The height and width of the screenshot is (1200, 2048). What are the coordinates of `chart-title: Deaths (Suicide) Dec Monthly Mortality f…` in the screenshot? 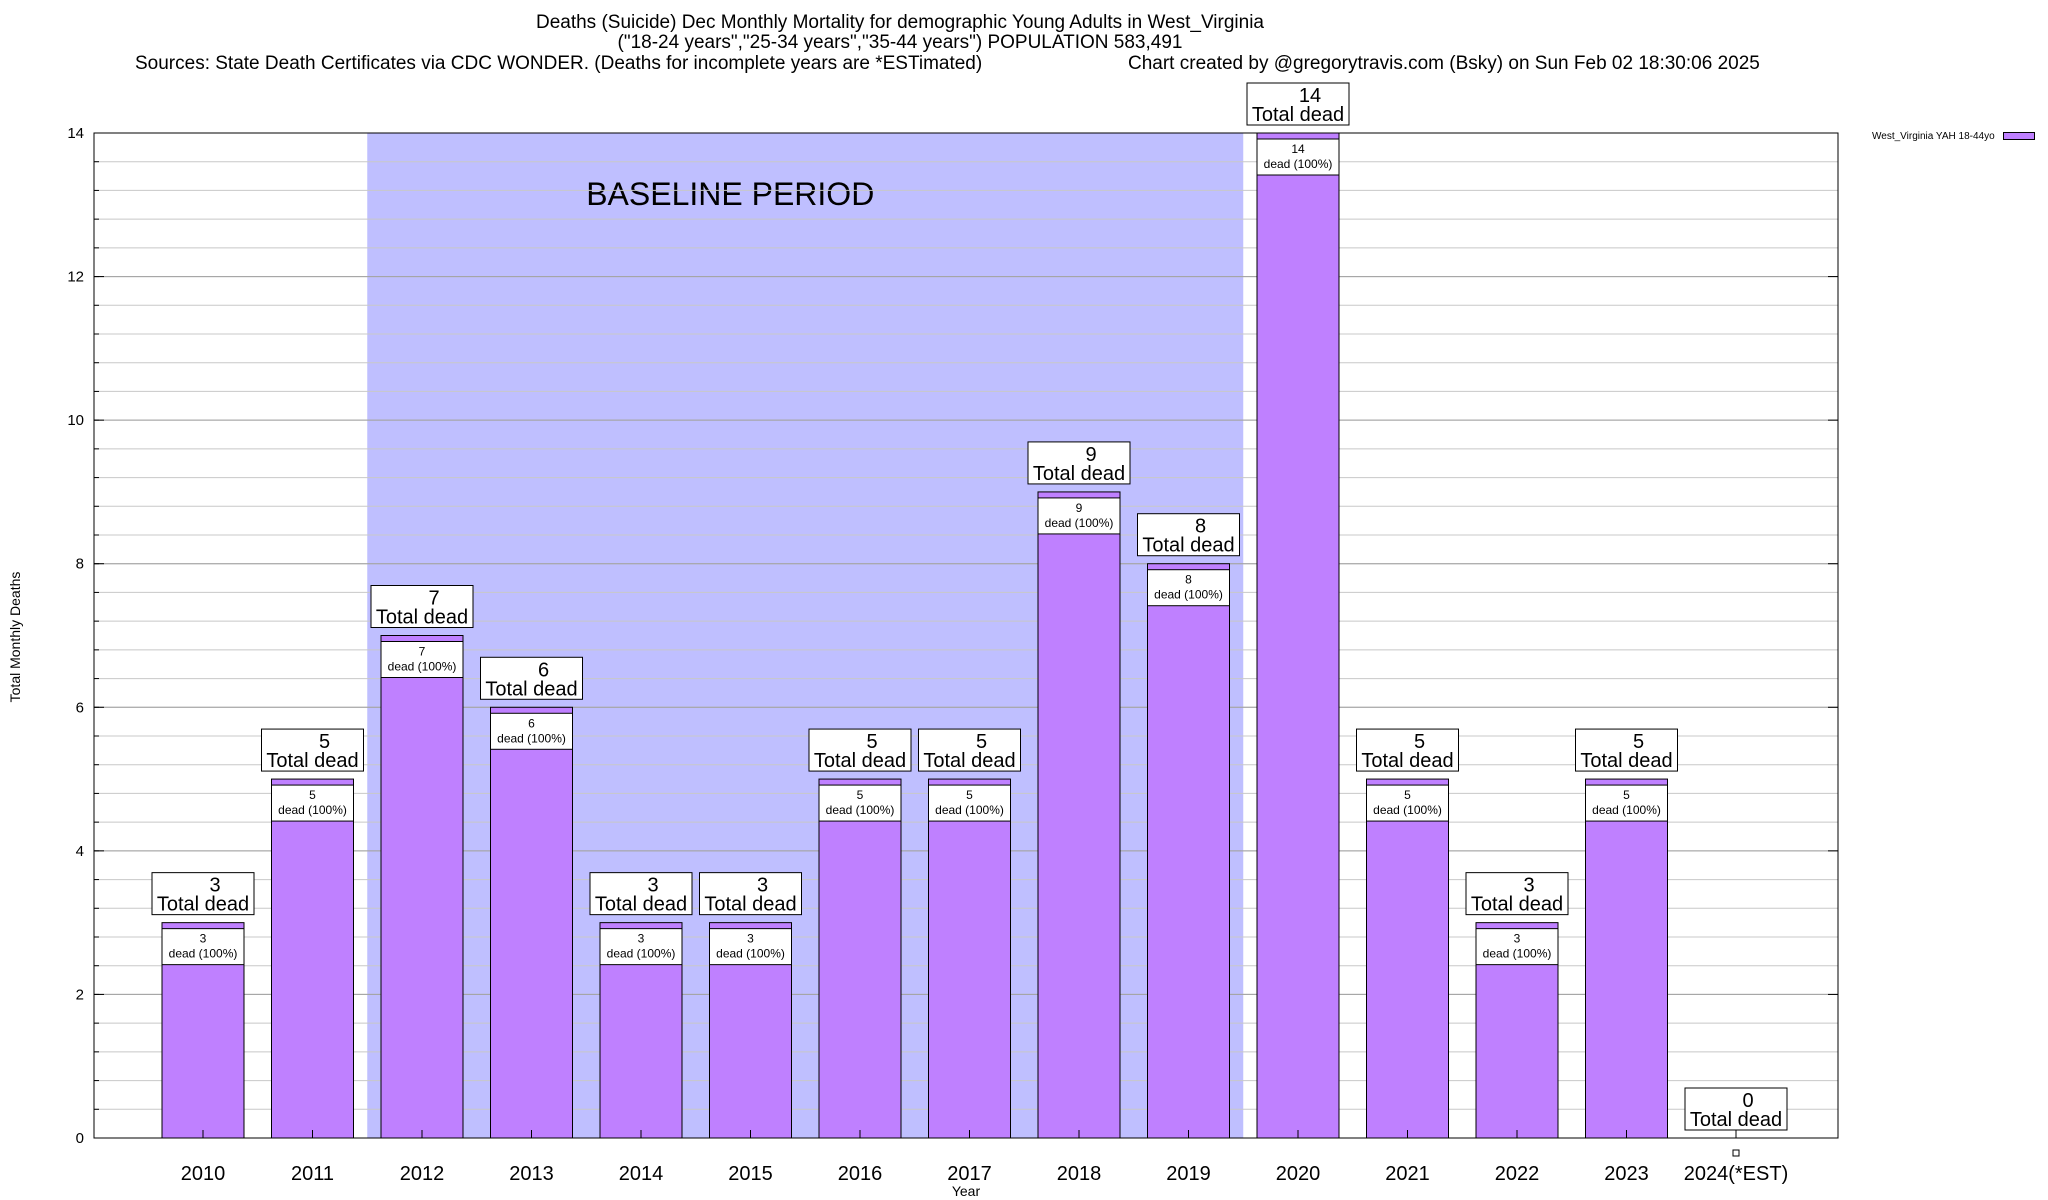 It's located at (899, 22).